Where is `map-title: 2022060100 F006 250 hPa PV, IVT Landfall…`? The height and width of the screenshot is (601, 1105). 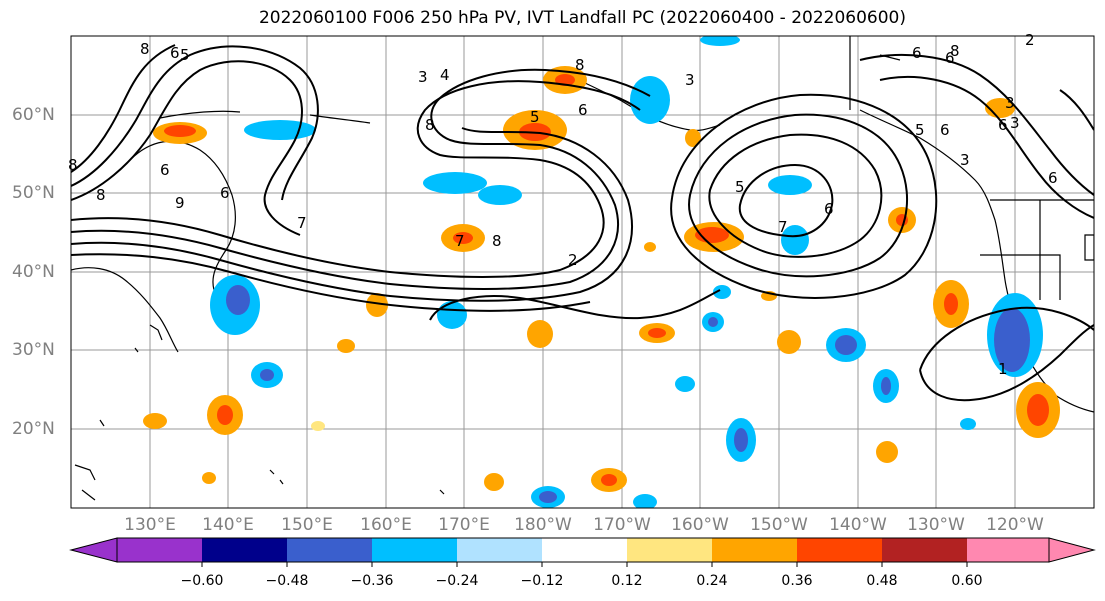 map-title: 2022060100 F006 250 hPa PV, IVT Landfall… is located at coordinates (582, 18).